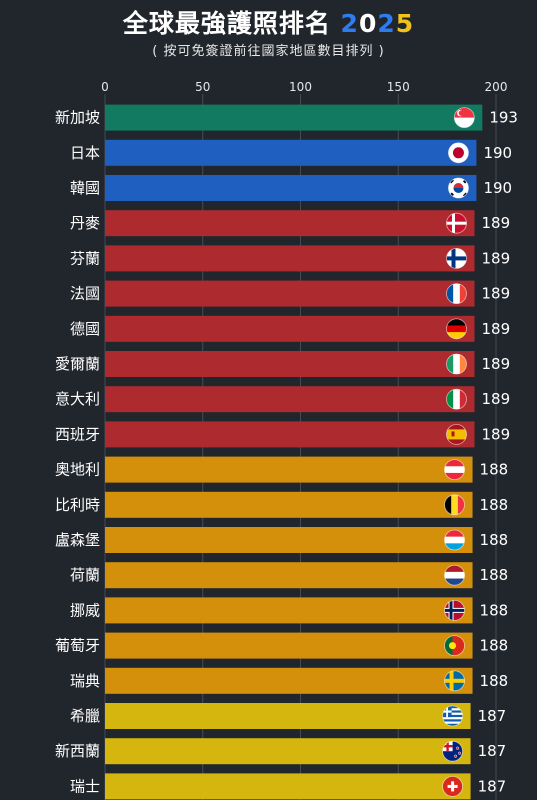 Image resolution: width=537 pixels, height=800 pixels. Describe the element at coordinates (85, 188) in the screenshot. I see `category-label-2: 韓國` at that location.